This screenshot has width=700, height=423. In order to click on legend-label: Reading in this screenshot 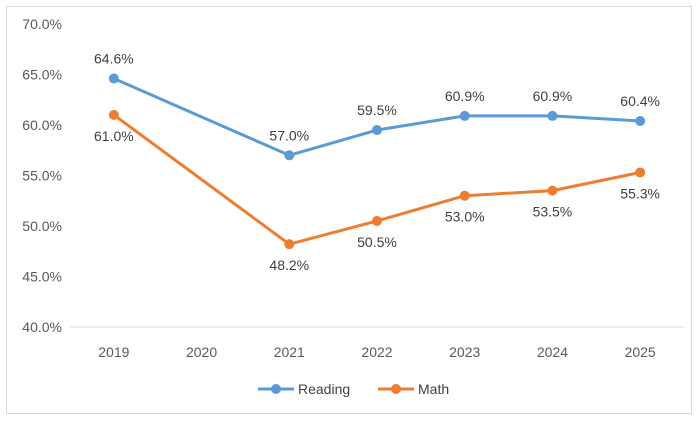, I will do `click(324, 389)`.